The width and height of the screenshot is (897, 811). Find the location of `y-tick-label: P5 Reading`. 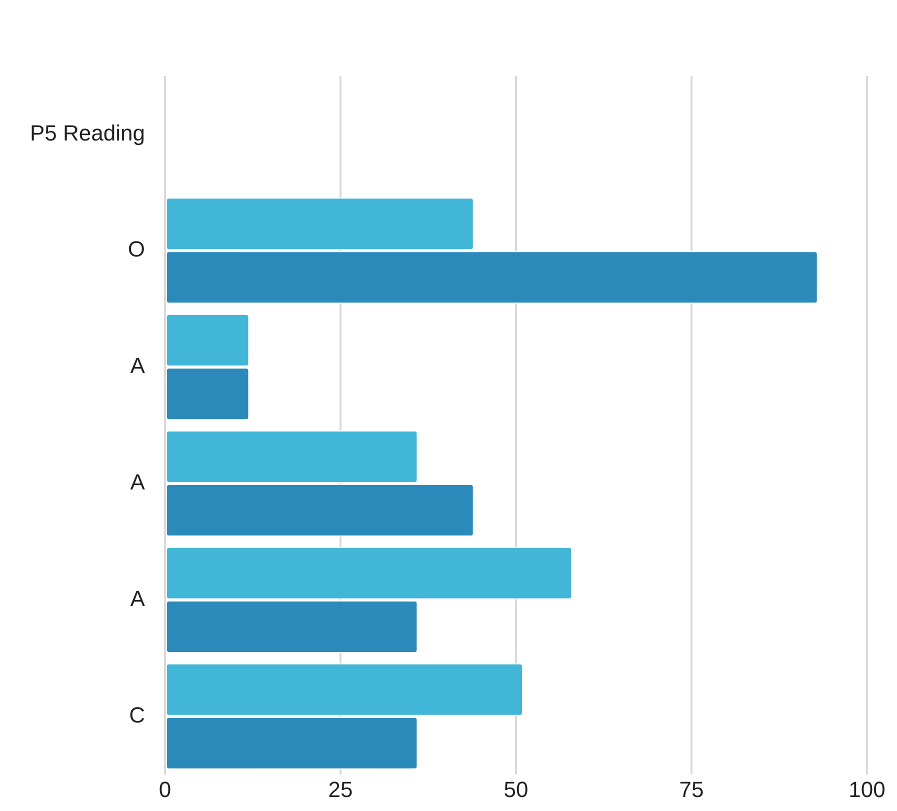

y-tick-label: P5 Reading is located at coordinates (87, 133).